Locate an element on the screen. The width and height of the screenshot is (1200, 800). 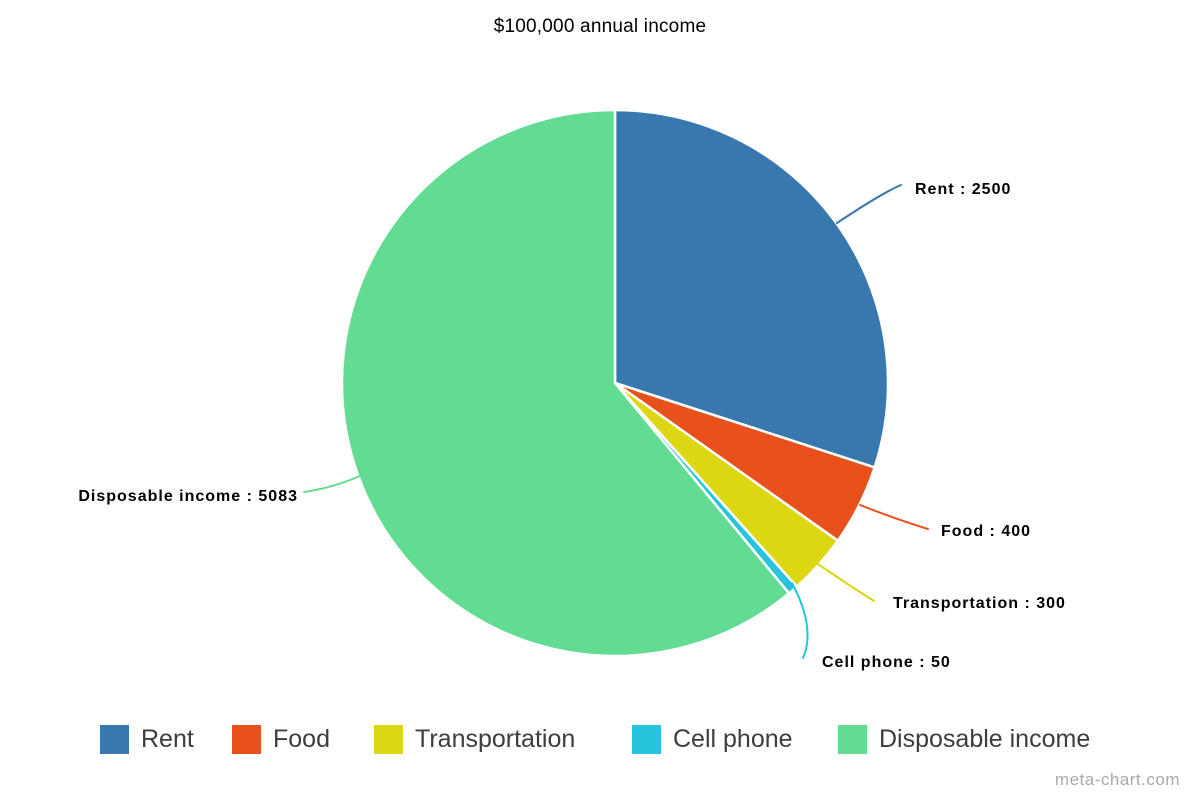
callout-label-cell-phone: Cell phone : 50 is located at coordinates (886, 662).